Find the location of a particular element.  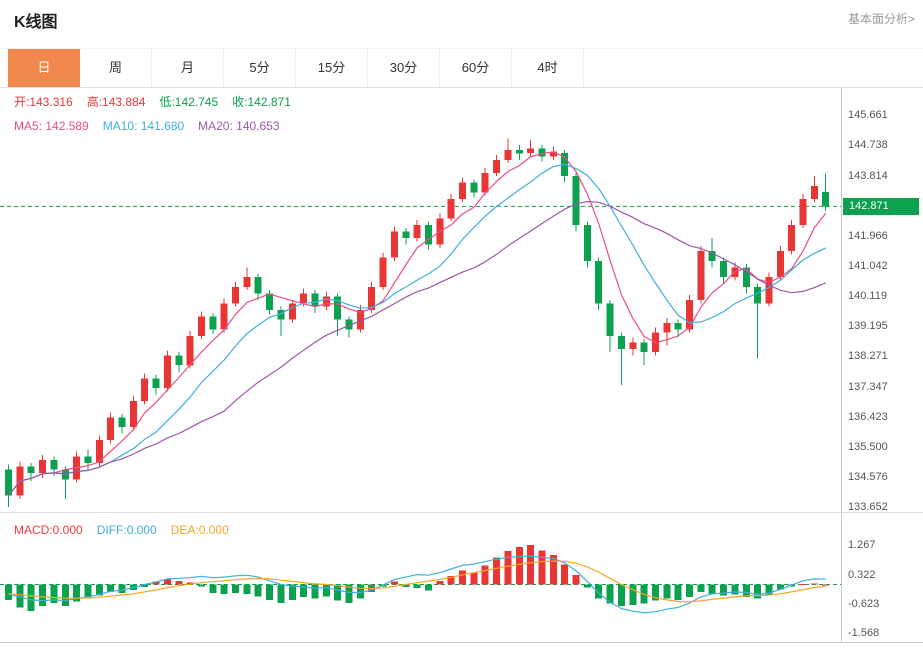

panel-separator-line is located at coordinates (461, 512).